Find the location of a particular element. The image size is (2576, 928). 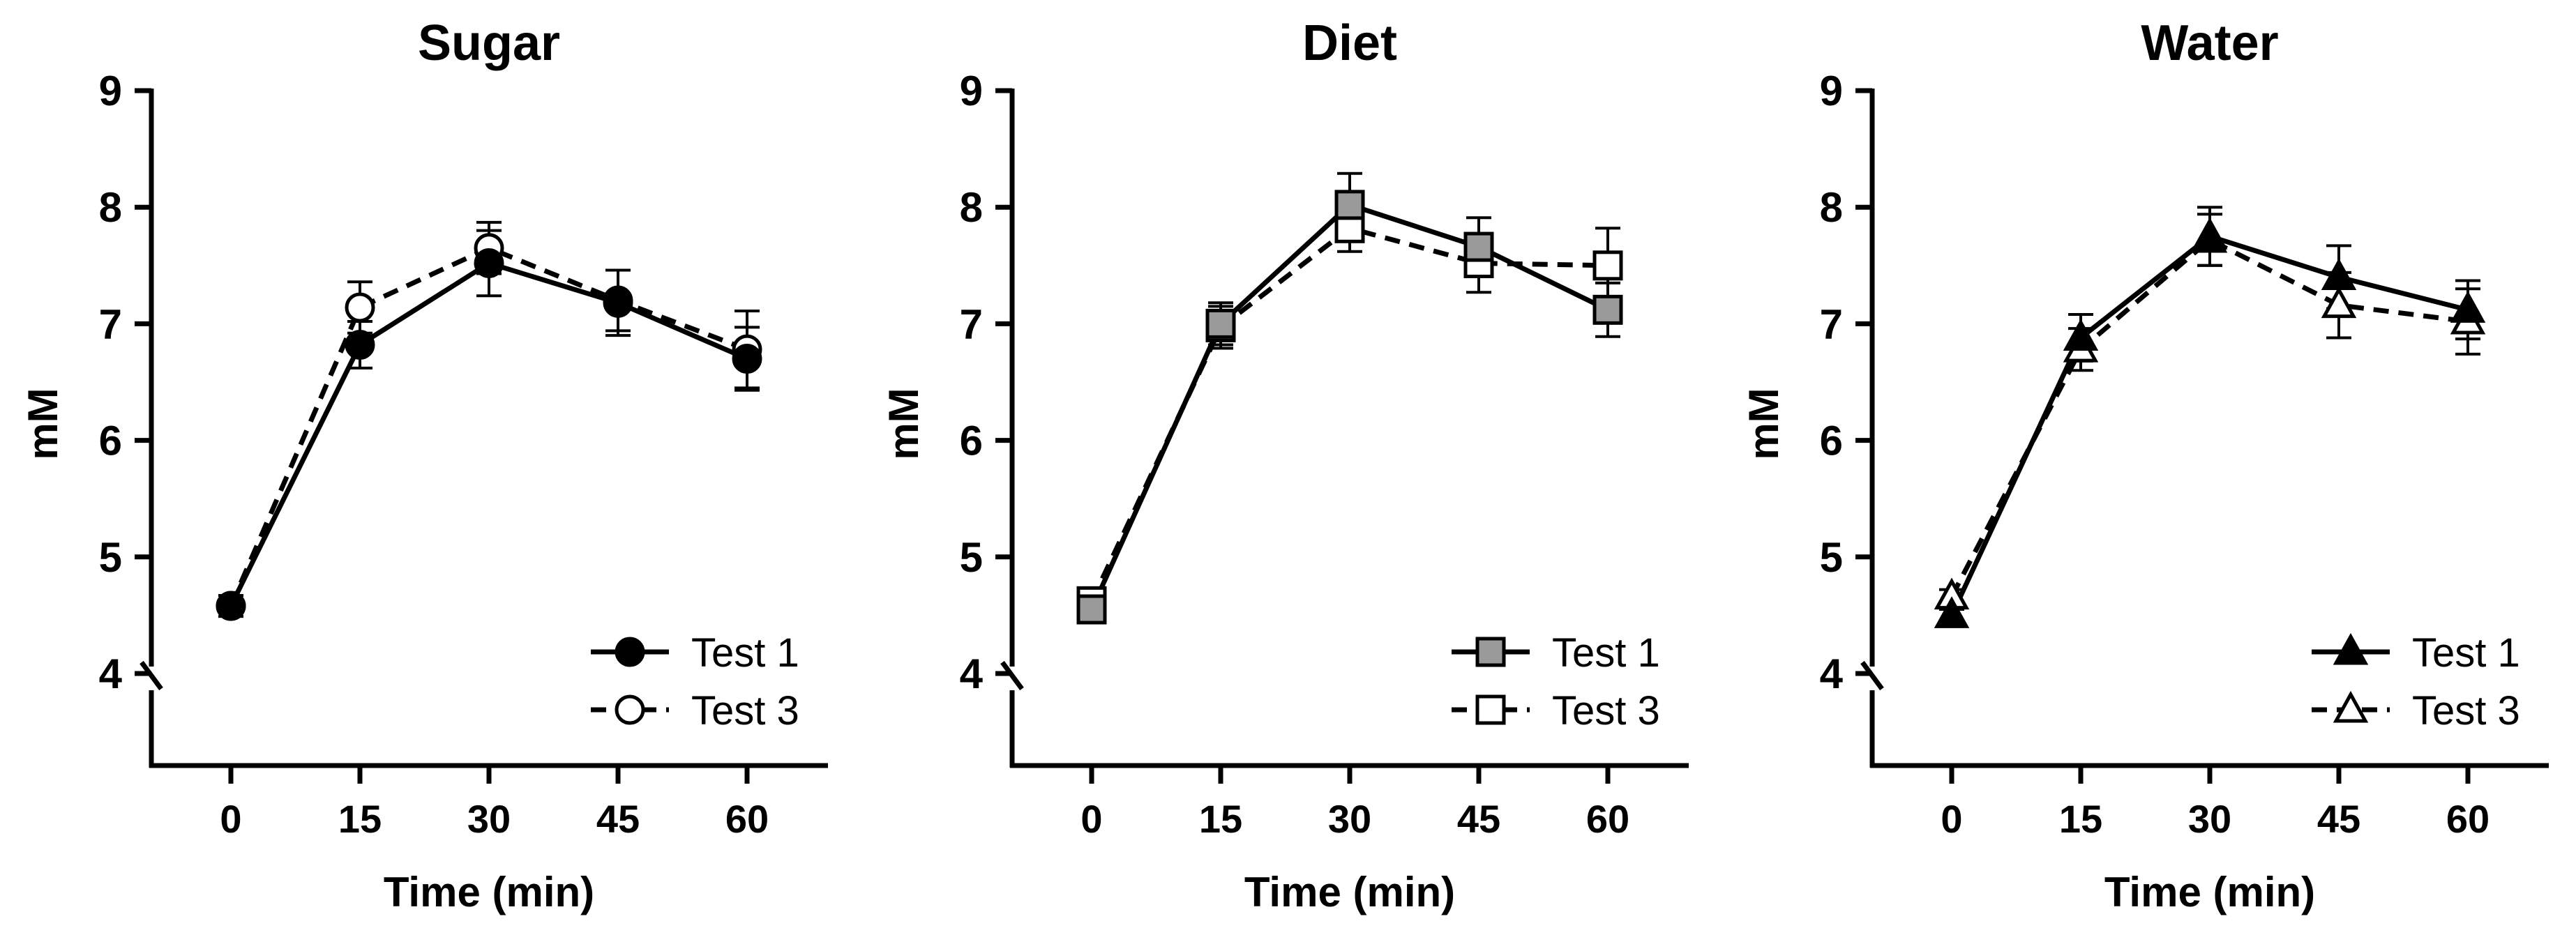

chart-title: Diet is located at coordinates (1349, 43).